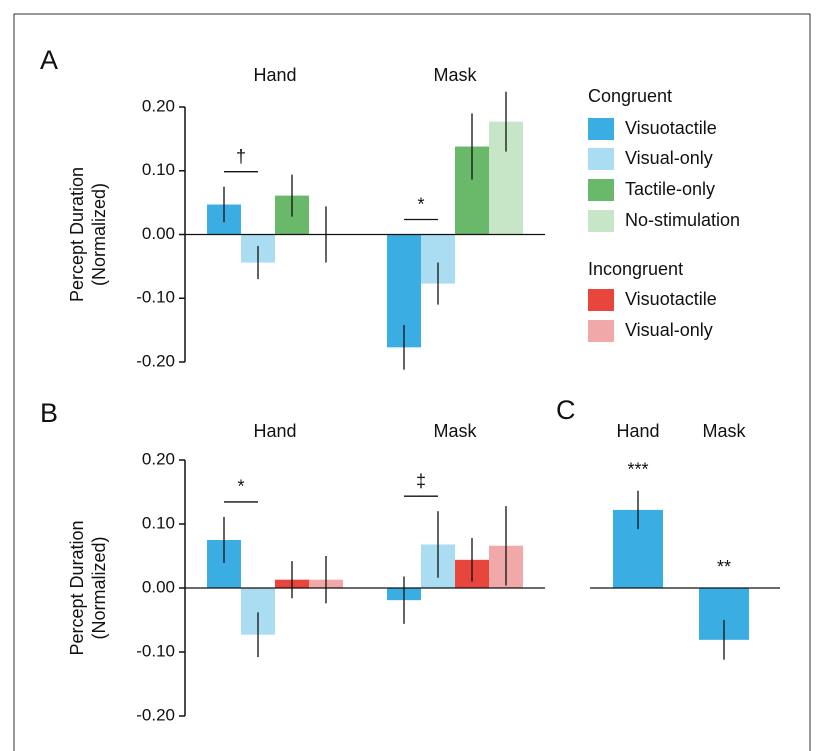  Describe the element at coordinates (635, 269) in the screenshot. I see `legend-title: Incongruent` at that location.